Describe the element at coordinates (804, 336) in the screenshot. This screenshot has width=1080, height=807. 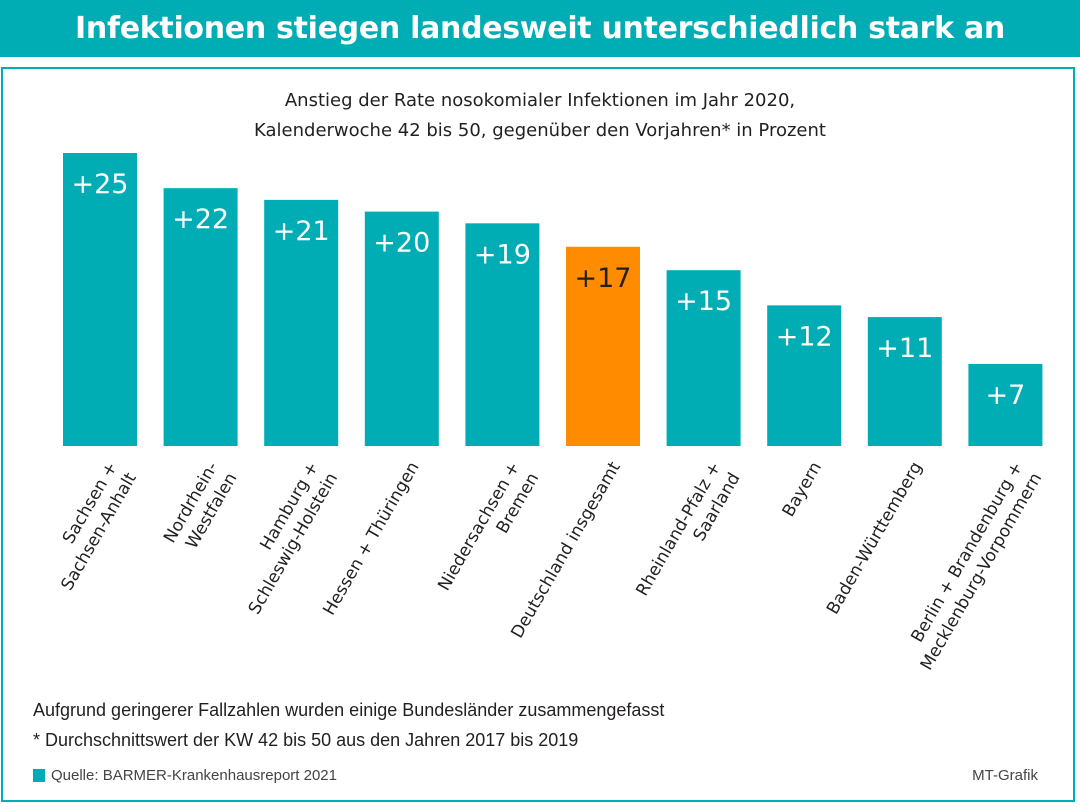
I see `data-label-7: +12` at that location.